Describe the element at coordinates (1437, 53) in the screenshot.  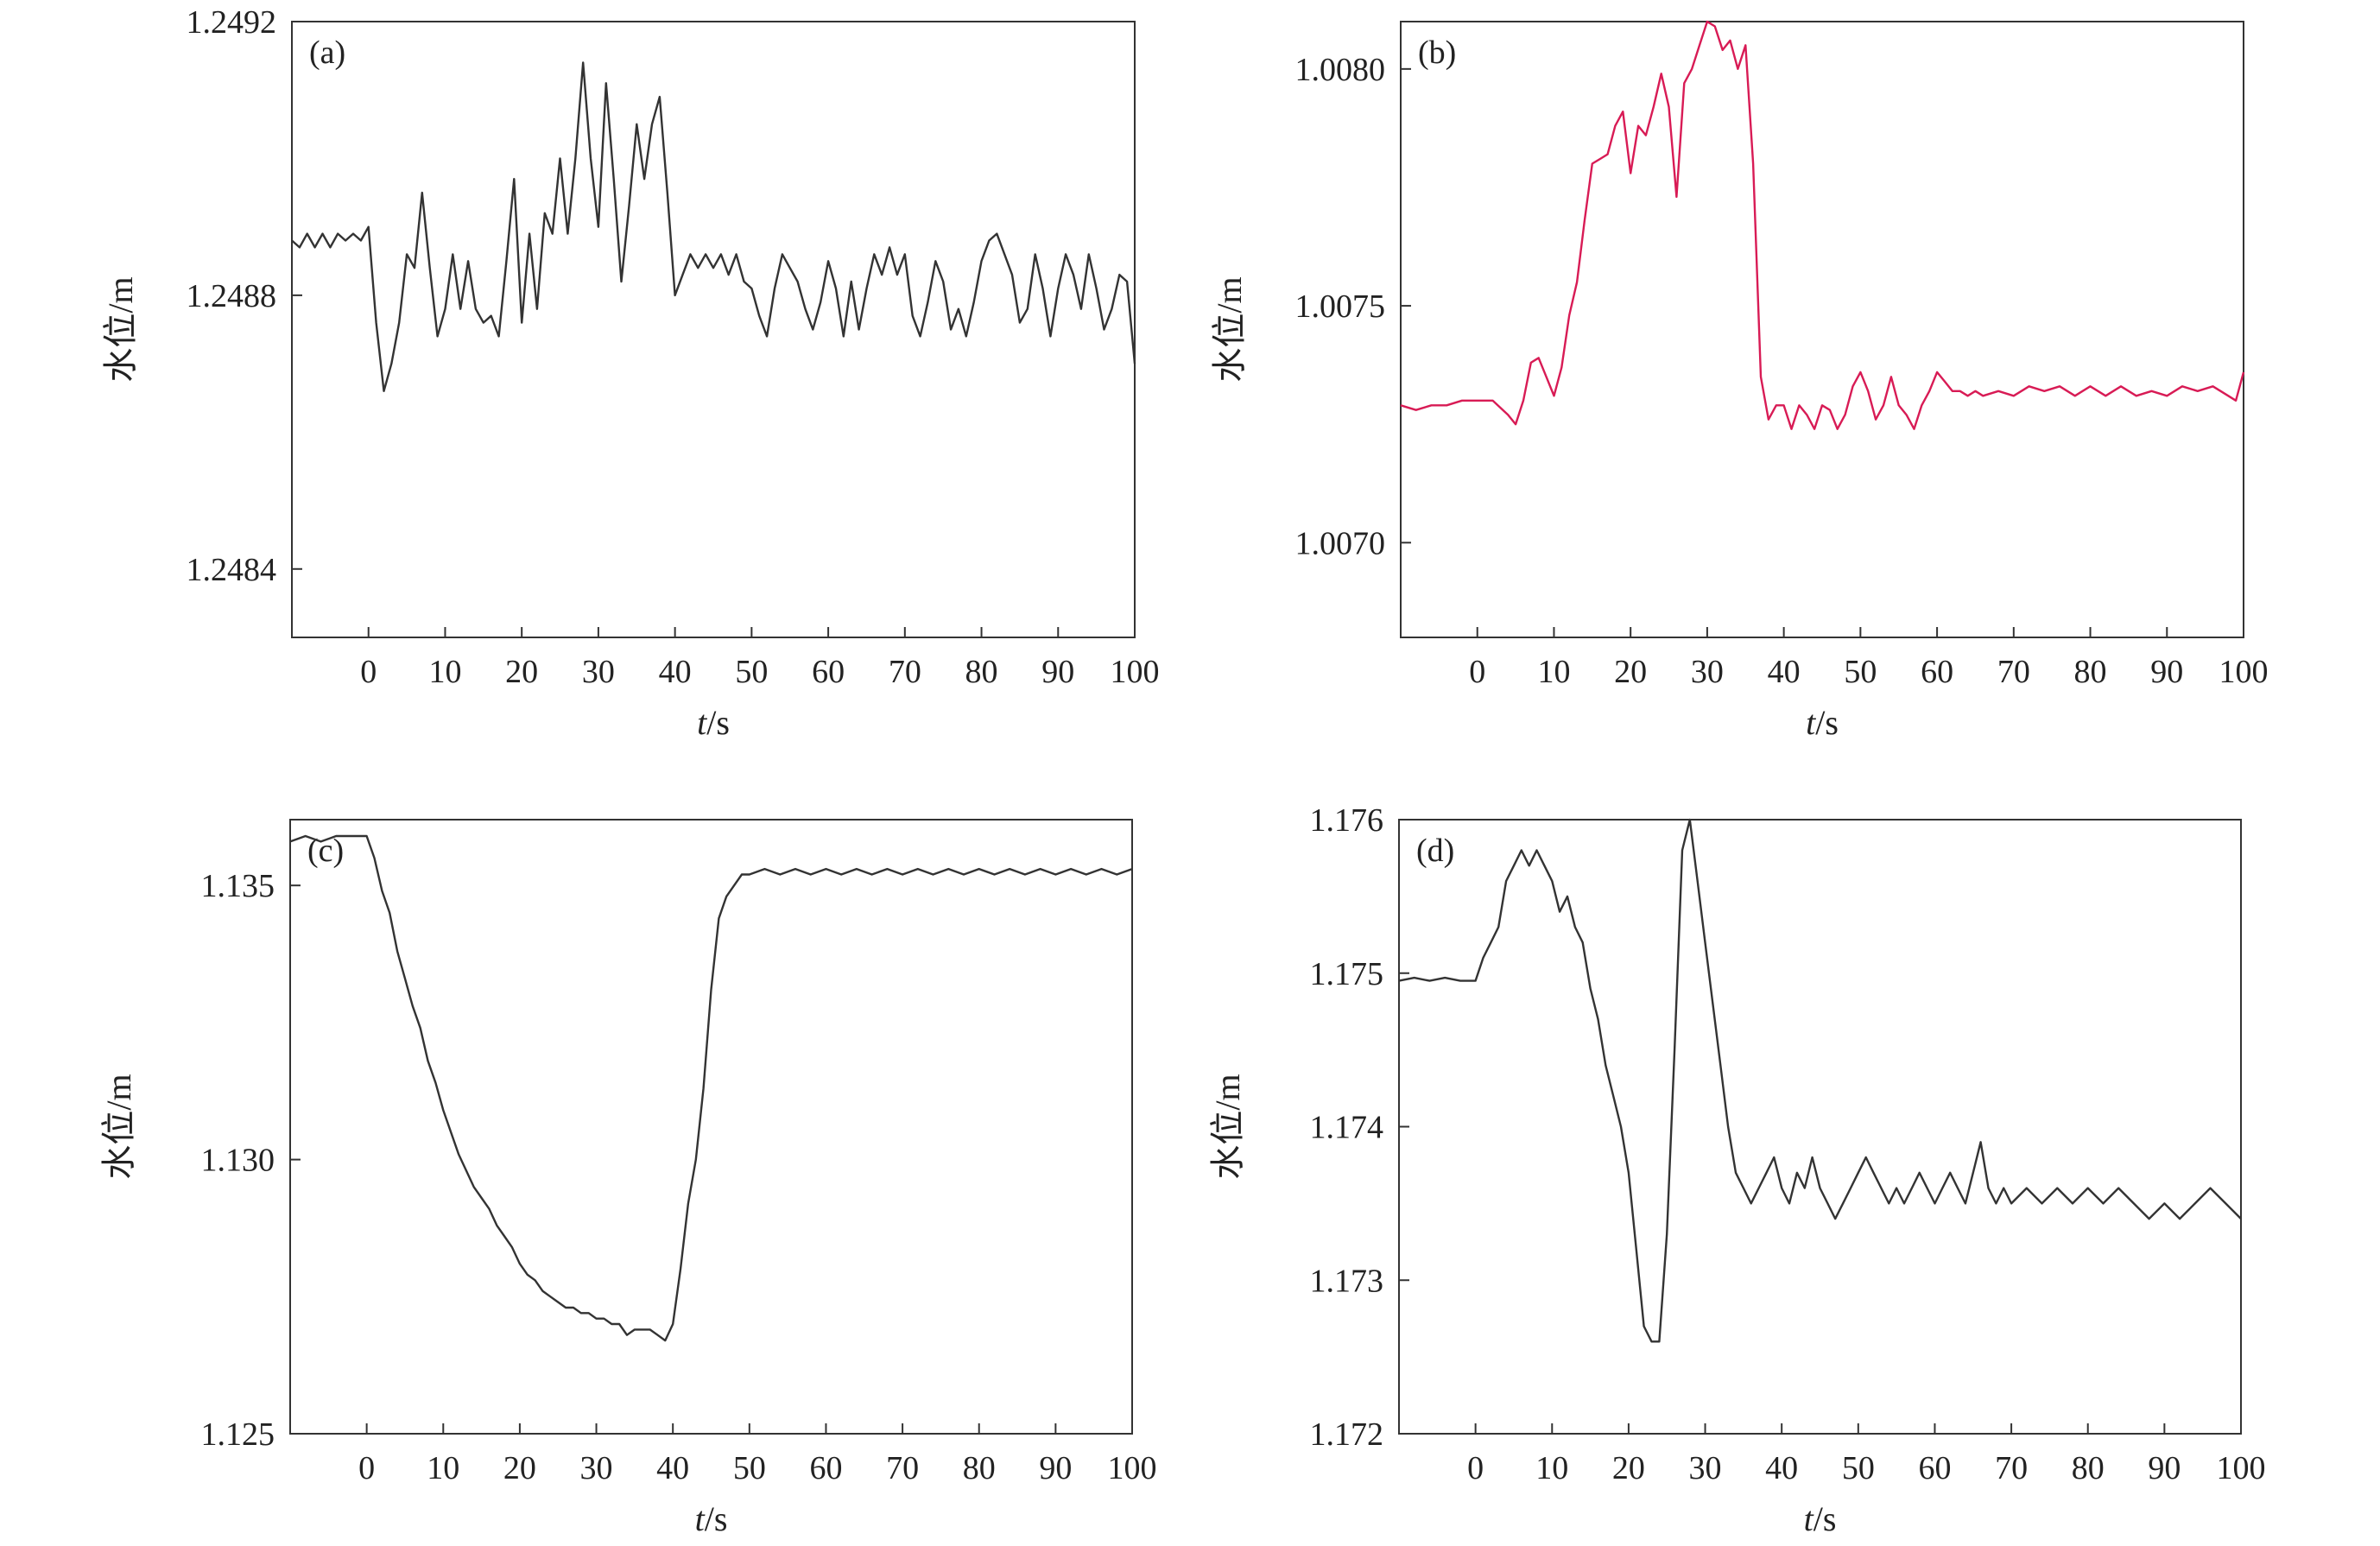
I see `panel-tag: (b)` at that location.